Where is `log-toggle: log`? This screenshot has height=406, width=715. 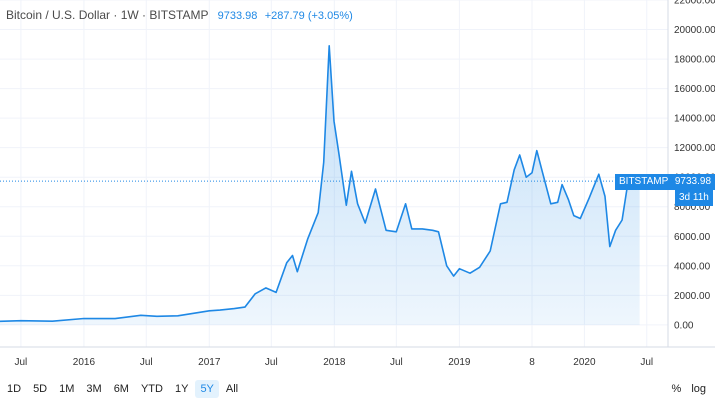
log-toggle: log is located at coordinates (698, 389).